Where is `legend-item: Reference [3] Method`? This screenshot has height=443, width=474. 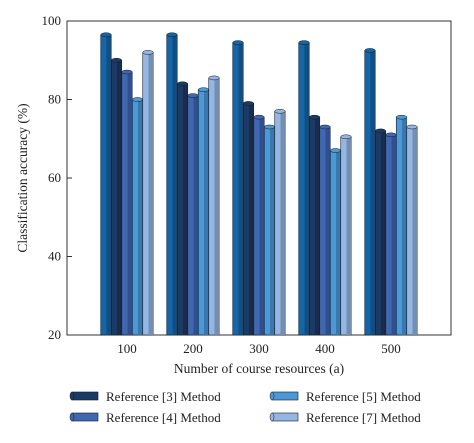 legend-item: Reference [3] Method is located at coordinates (145, 396).